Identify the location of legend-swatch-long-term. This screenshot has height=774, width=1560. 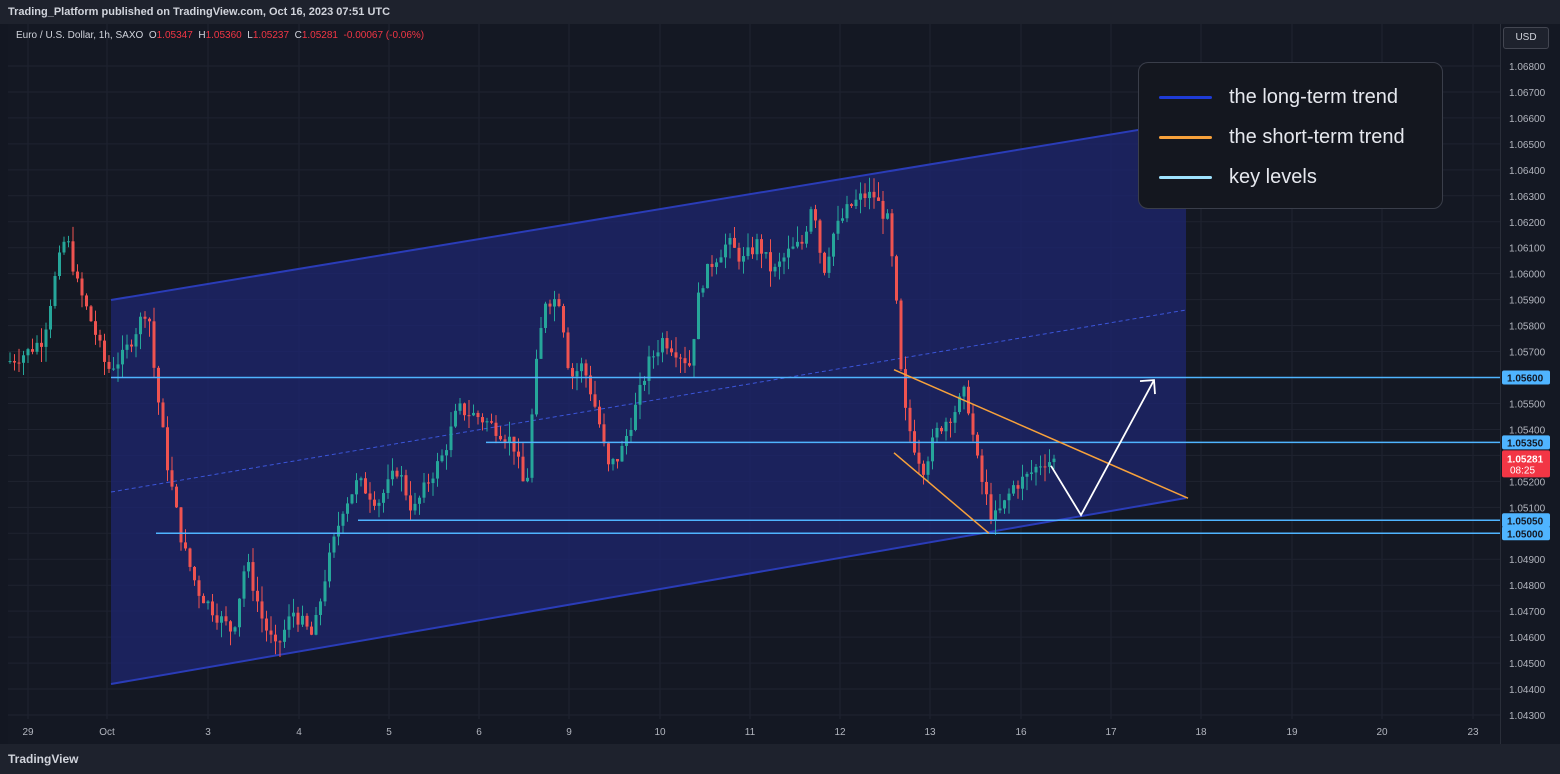
(1185, 97).